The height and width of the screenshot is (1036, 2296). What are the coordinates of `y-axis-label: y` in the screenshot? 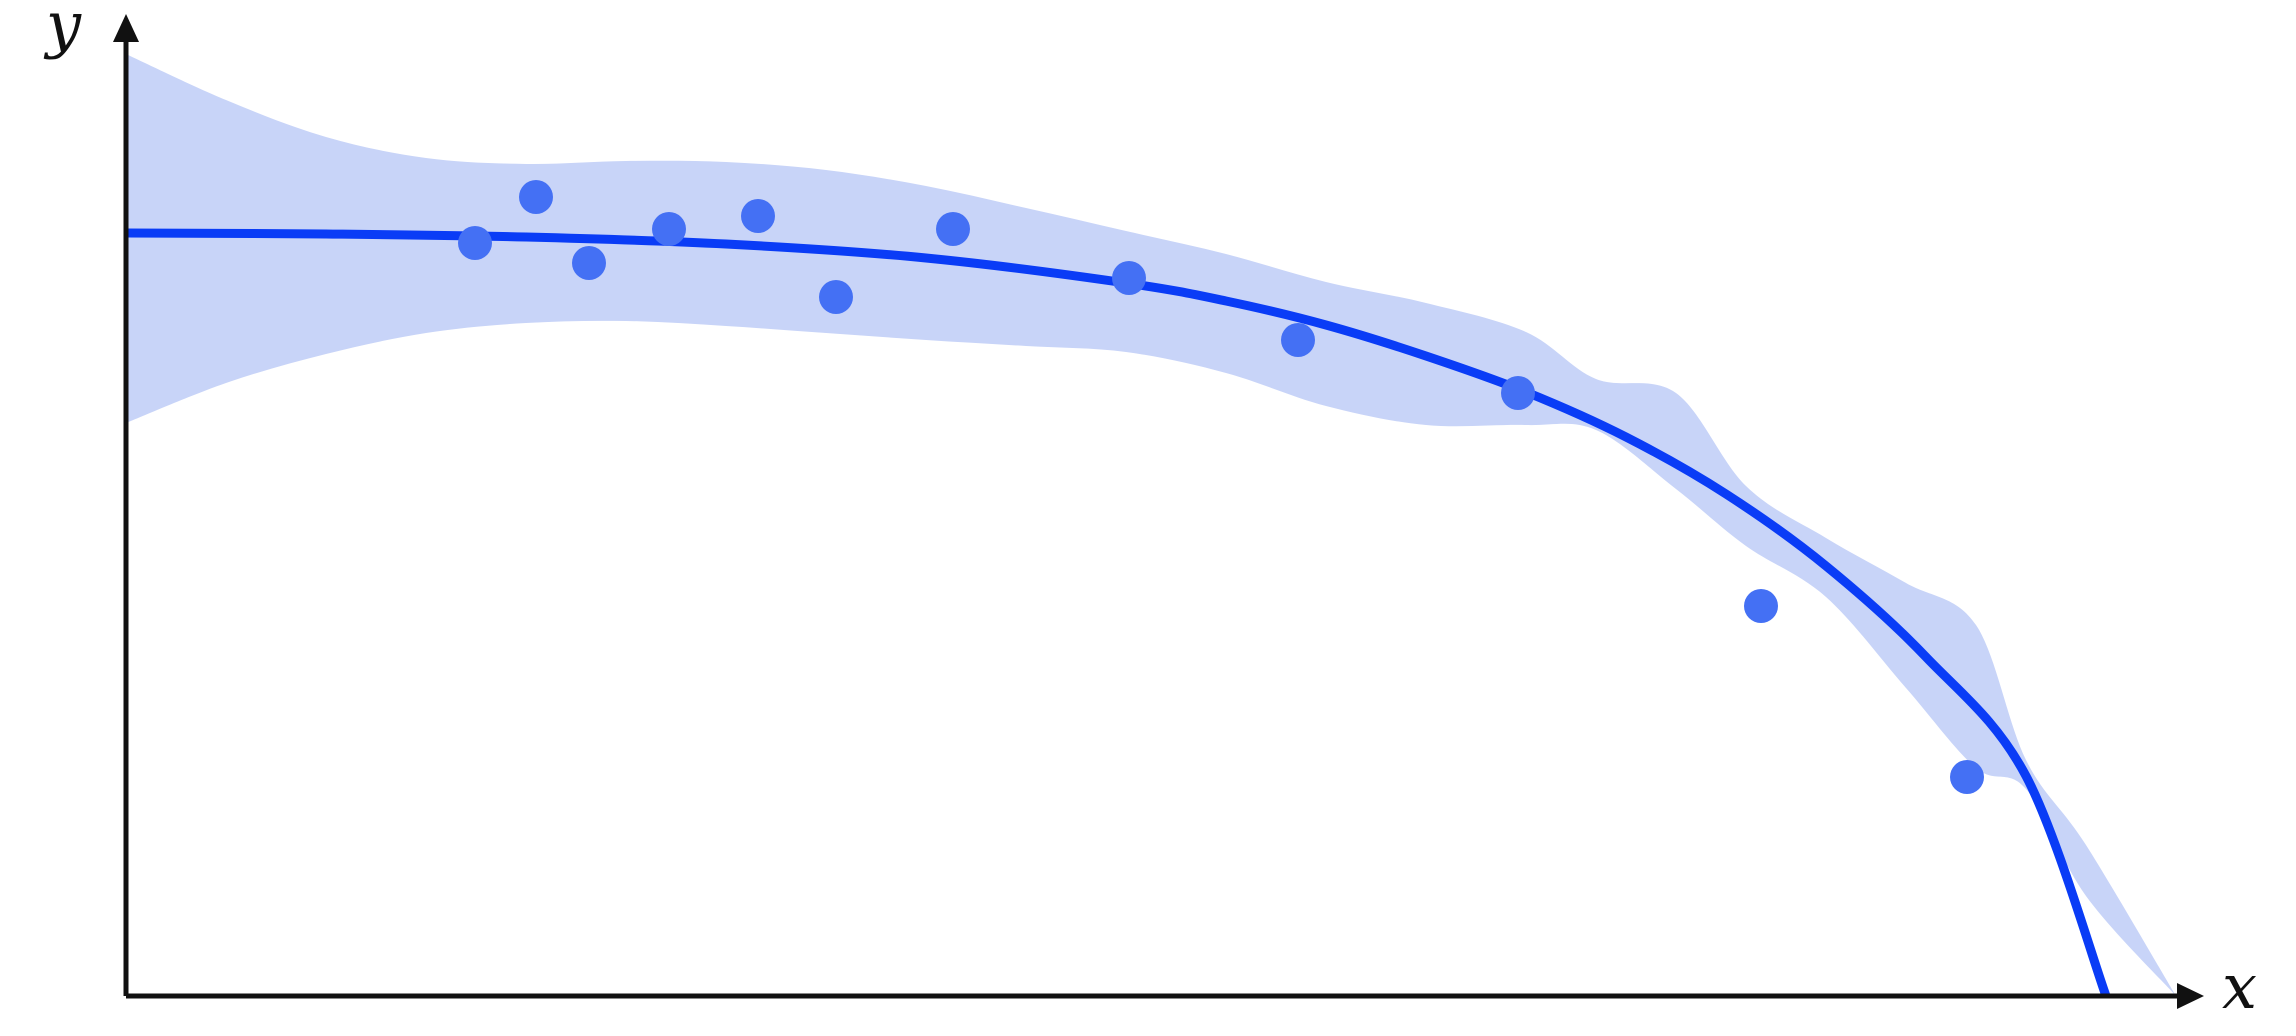 It's located at (62, 30).